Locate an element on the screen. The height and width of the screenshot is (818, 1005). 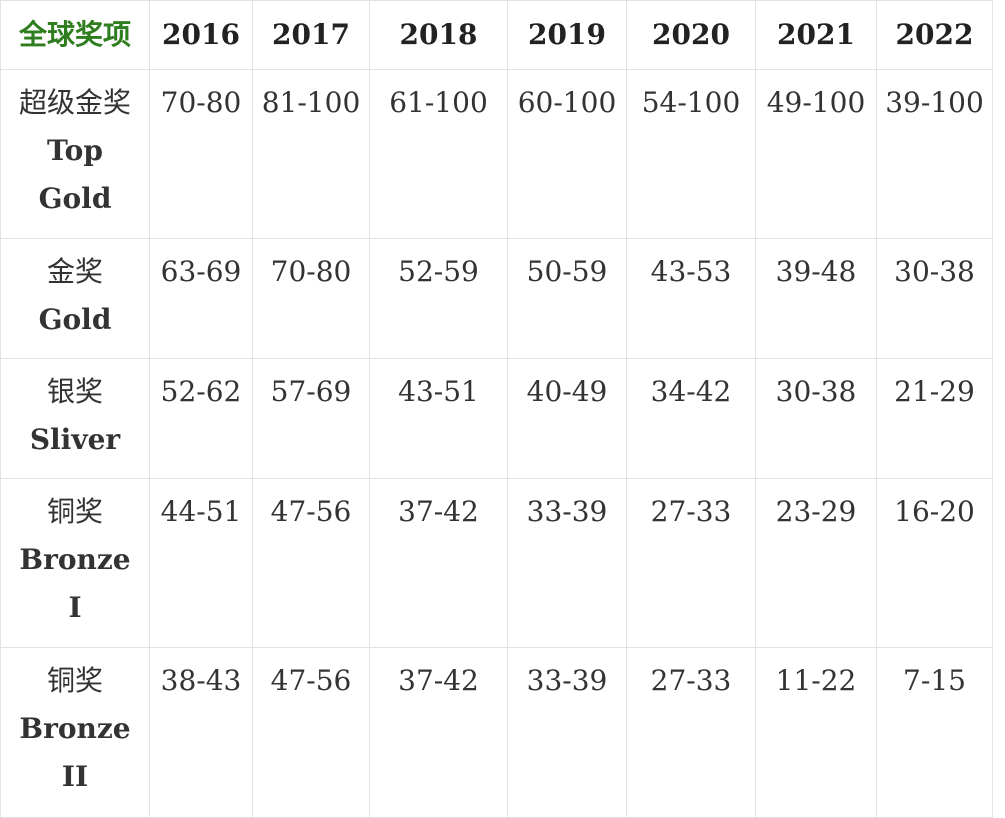
year-header: 2019 is located at coordinates (567, 35).